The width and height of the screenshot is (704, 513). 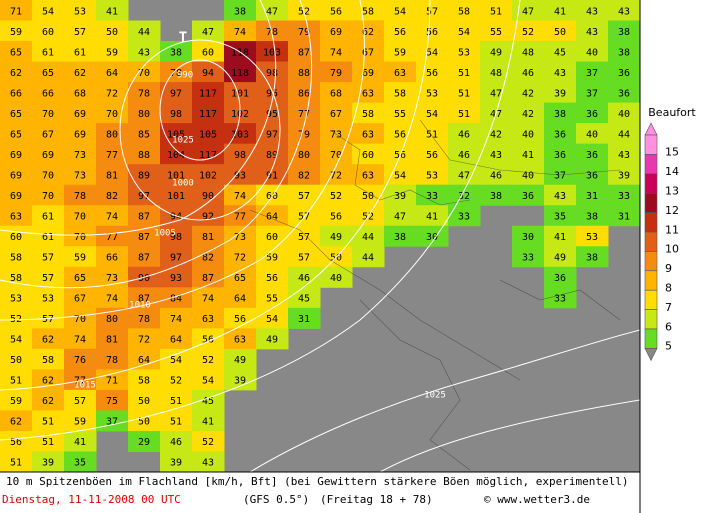 I want to click on gust-value: 66, so click(x=112, y=258).